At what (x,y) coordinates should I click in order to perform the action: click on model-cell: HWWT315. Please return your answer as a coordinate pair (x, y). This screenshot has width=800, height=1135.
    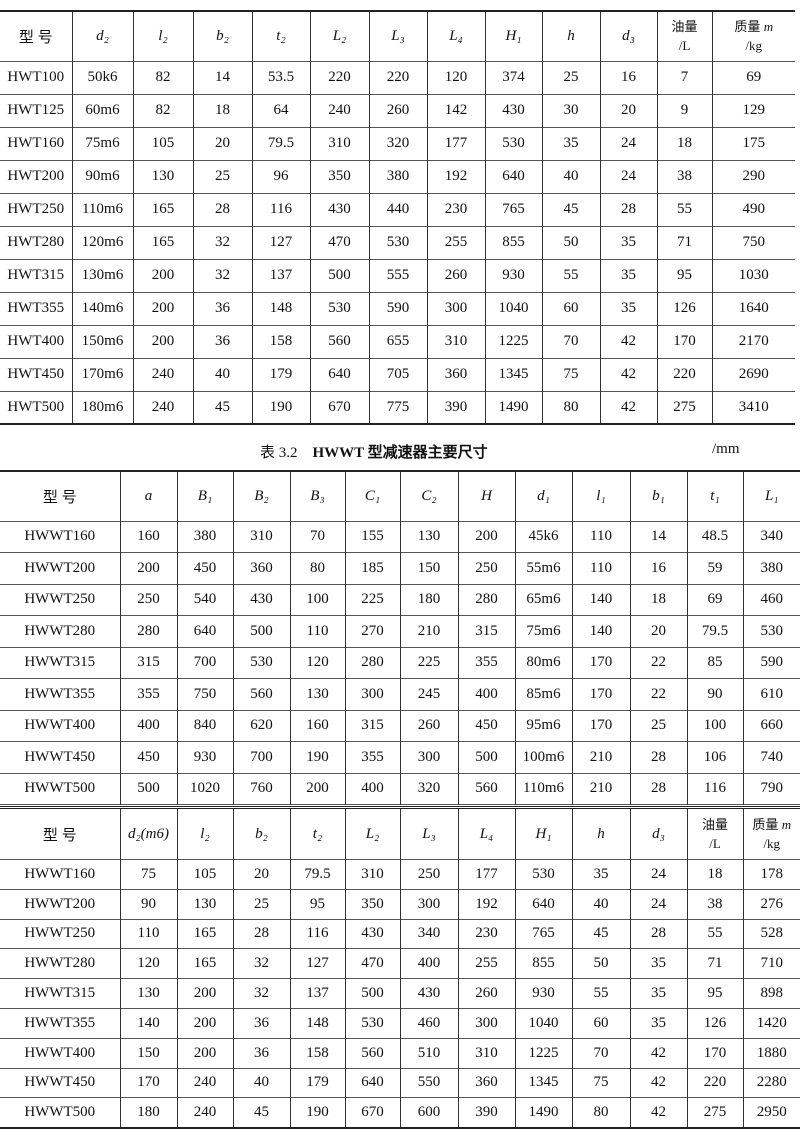
    Looking at the image, I should click on (60, 993).